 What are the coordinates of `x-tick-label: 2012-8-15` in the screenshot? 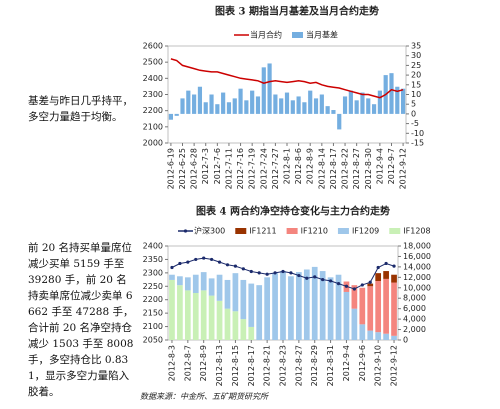 It's located at (235, 365).